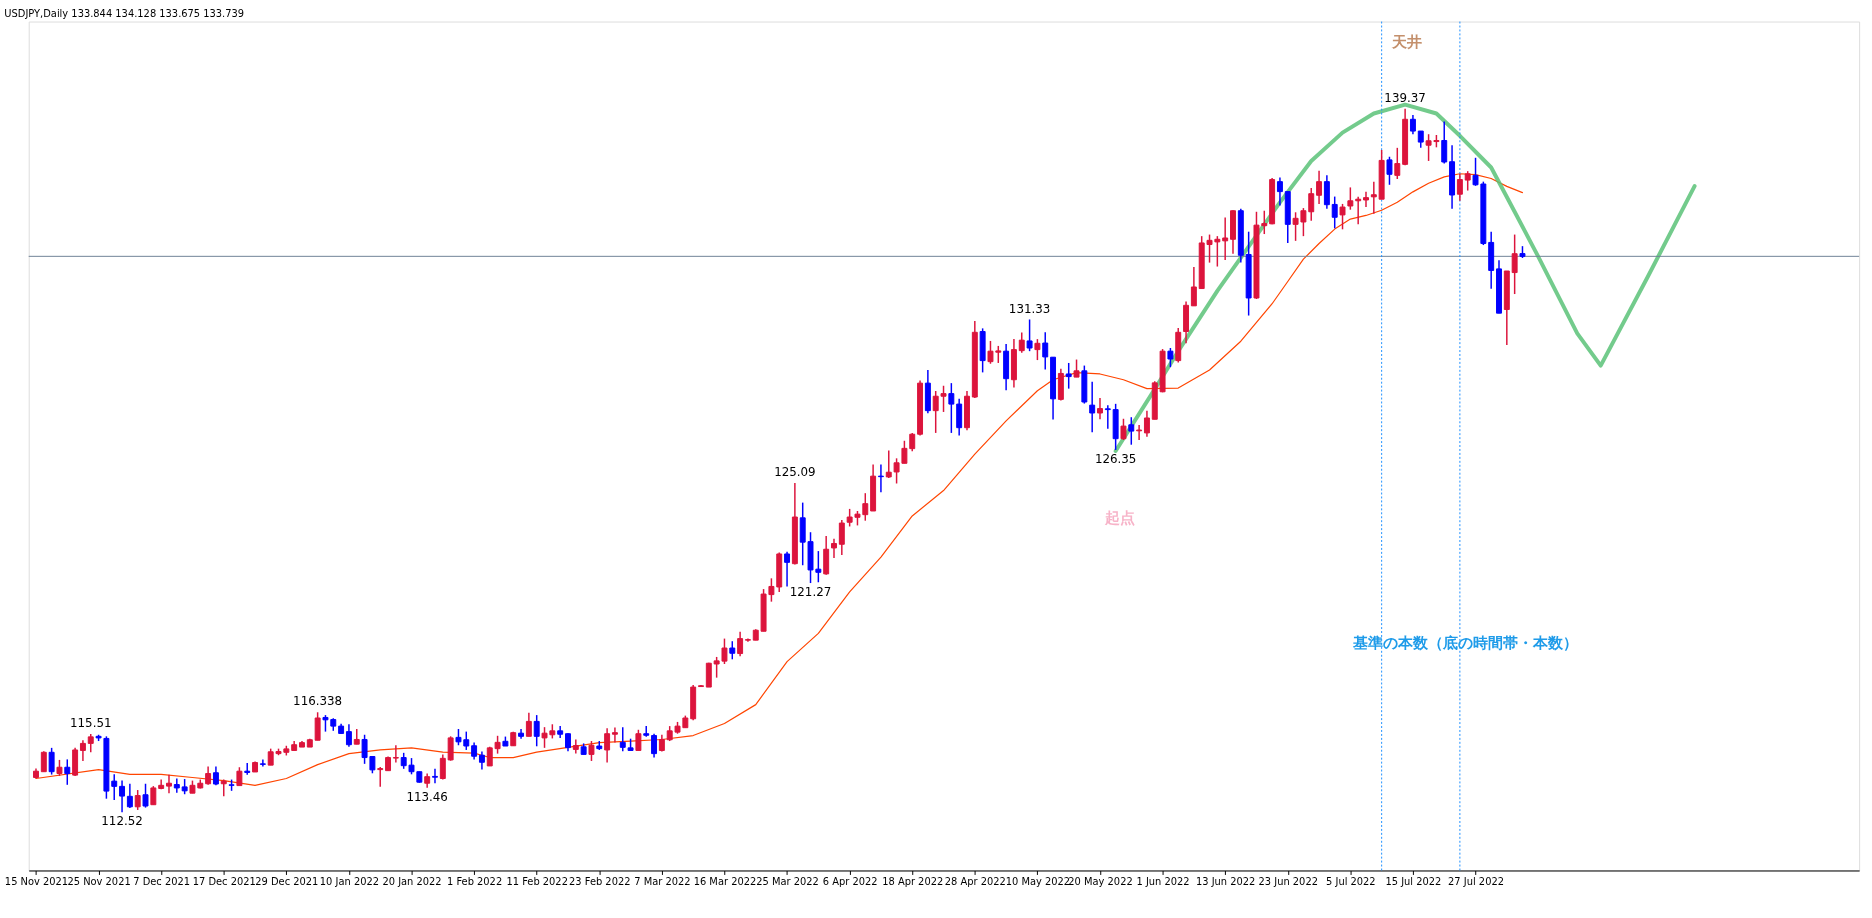  Describe the element at coordinates (1405, 97) in the screenshot. I see `annotation: 139.37` at that location.